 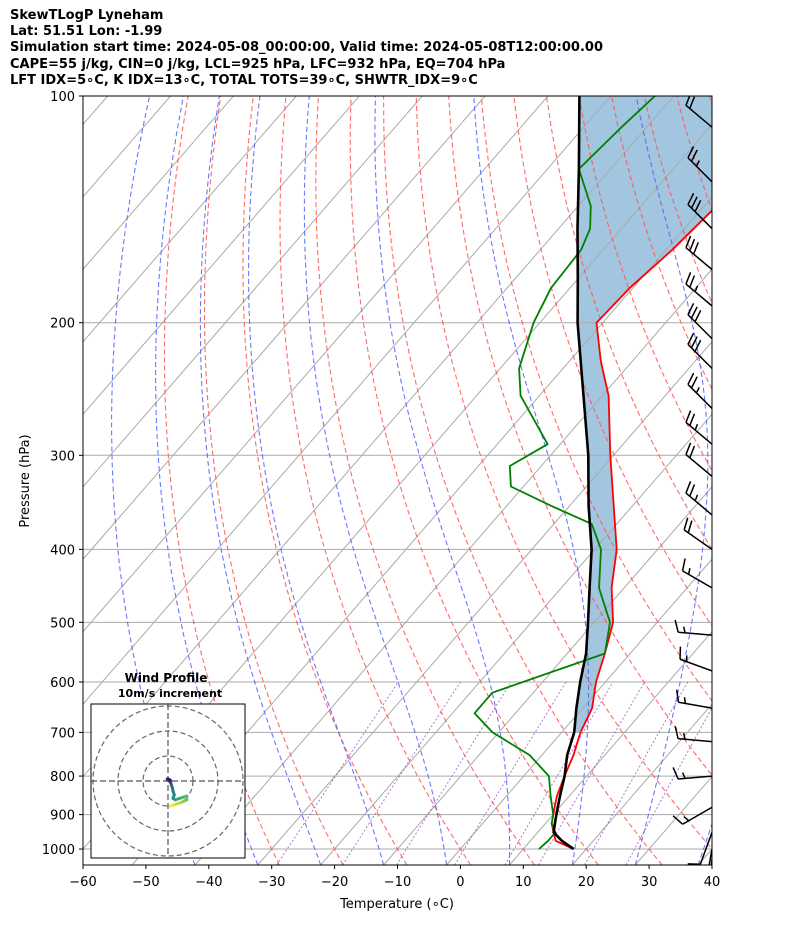 What do you see at coordinates (649, 882) in the screenshot?
I see `x-tick-label: 30` at bounding box center [649, 882].